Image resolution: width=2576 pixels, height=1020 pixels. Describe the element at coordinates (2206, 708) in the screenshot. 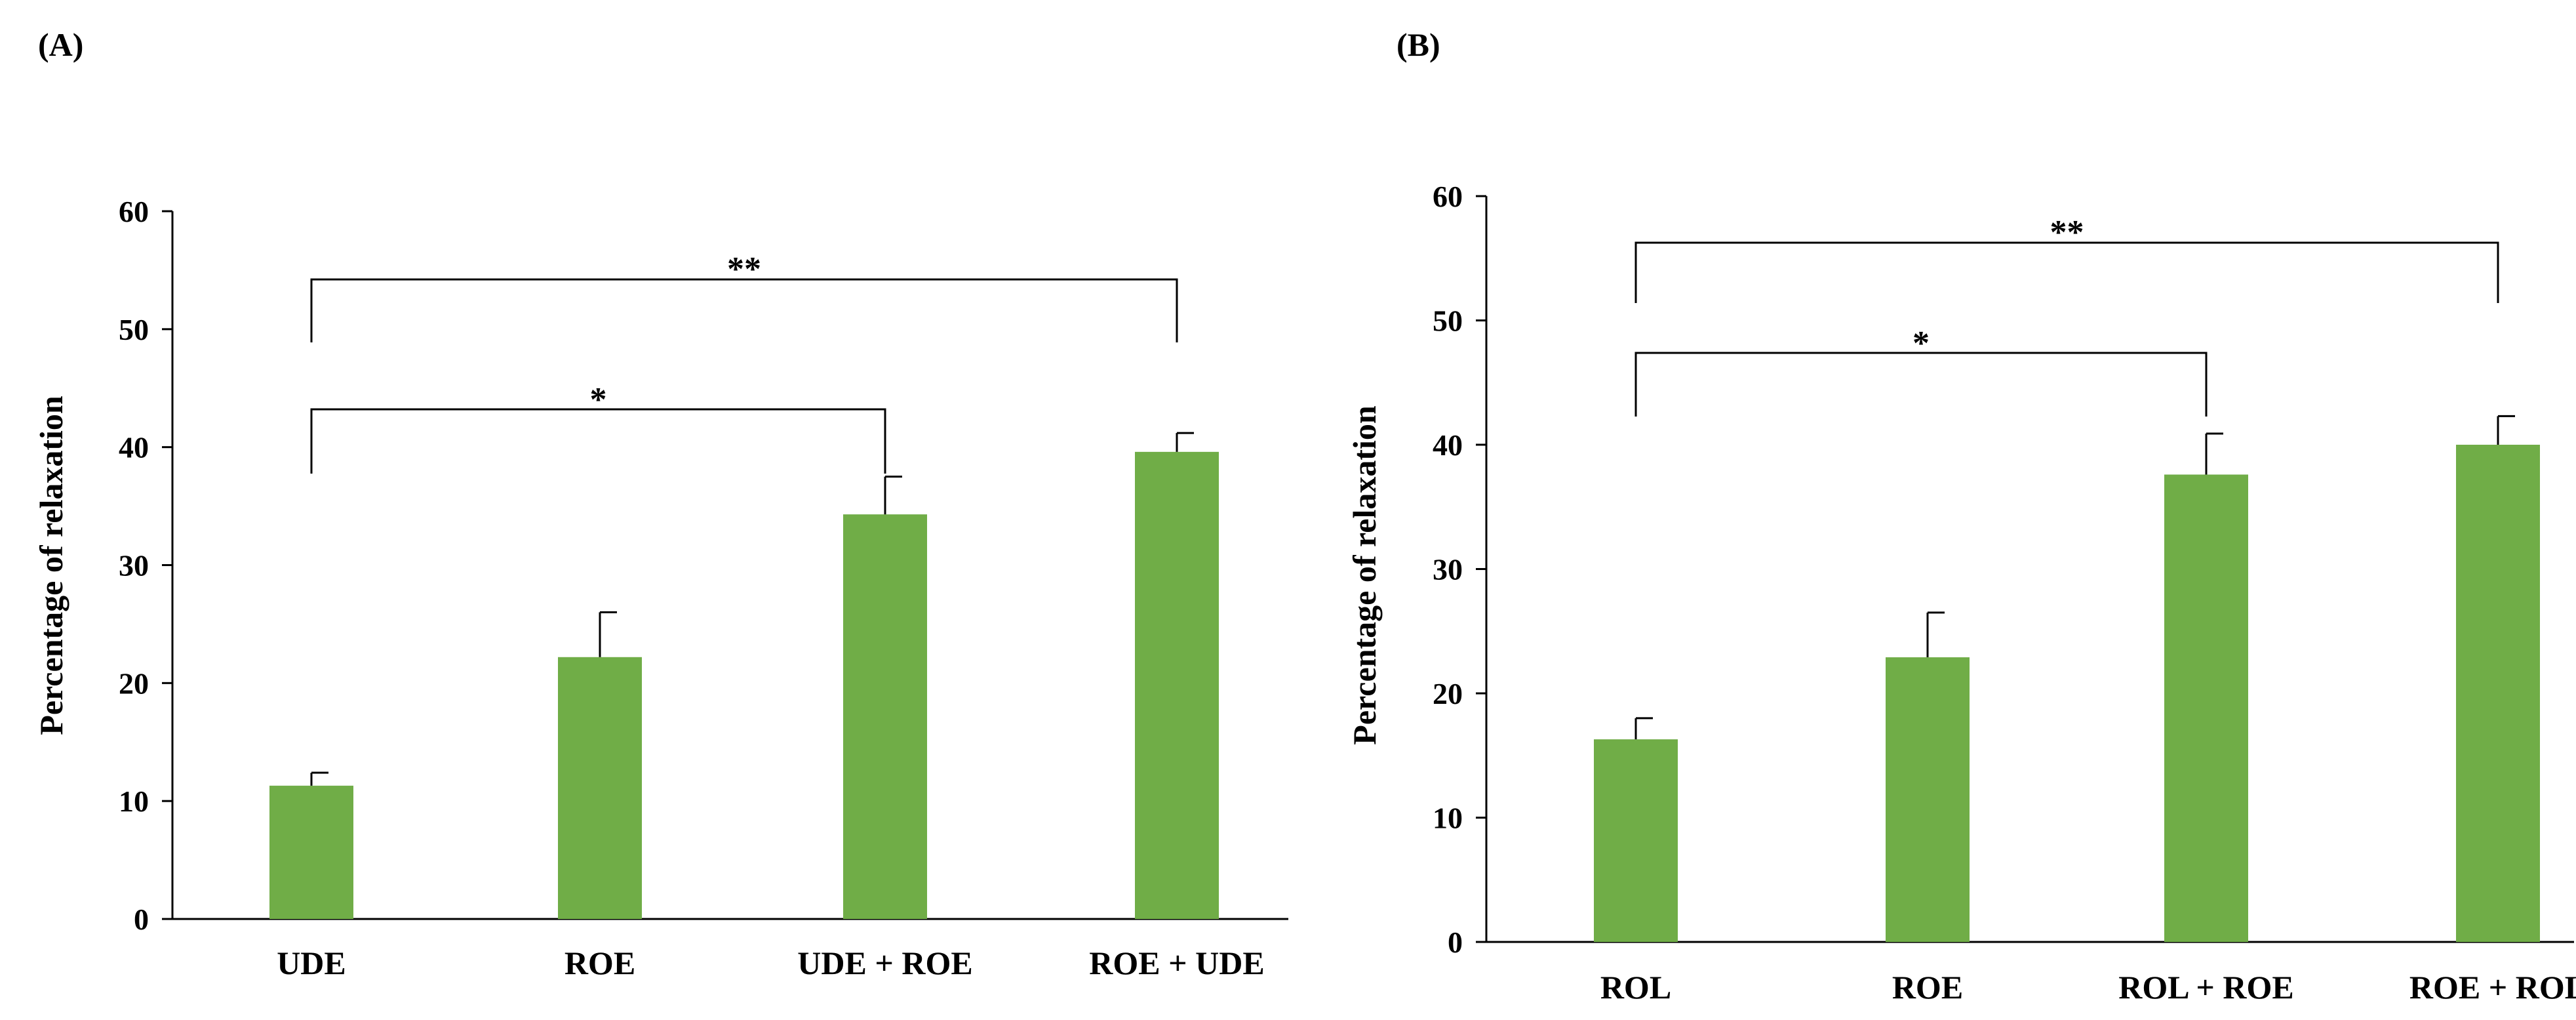

I see `bar-rol-roe` at that location.